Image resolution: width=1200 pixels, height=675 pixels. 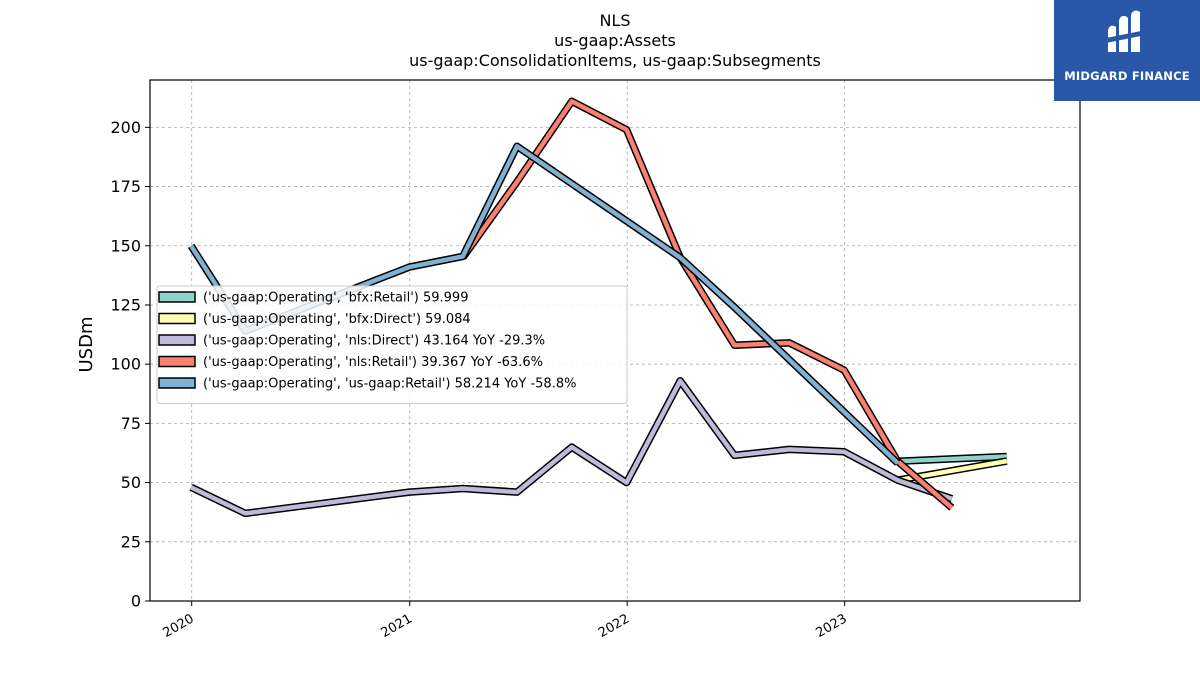 I want to click on chart-title-line: us-gaap:Assets, so click(x=615, y=40).